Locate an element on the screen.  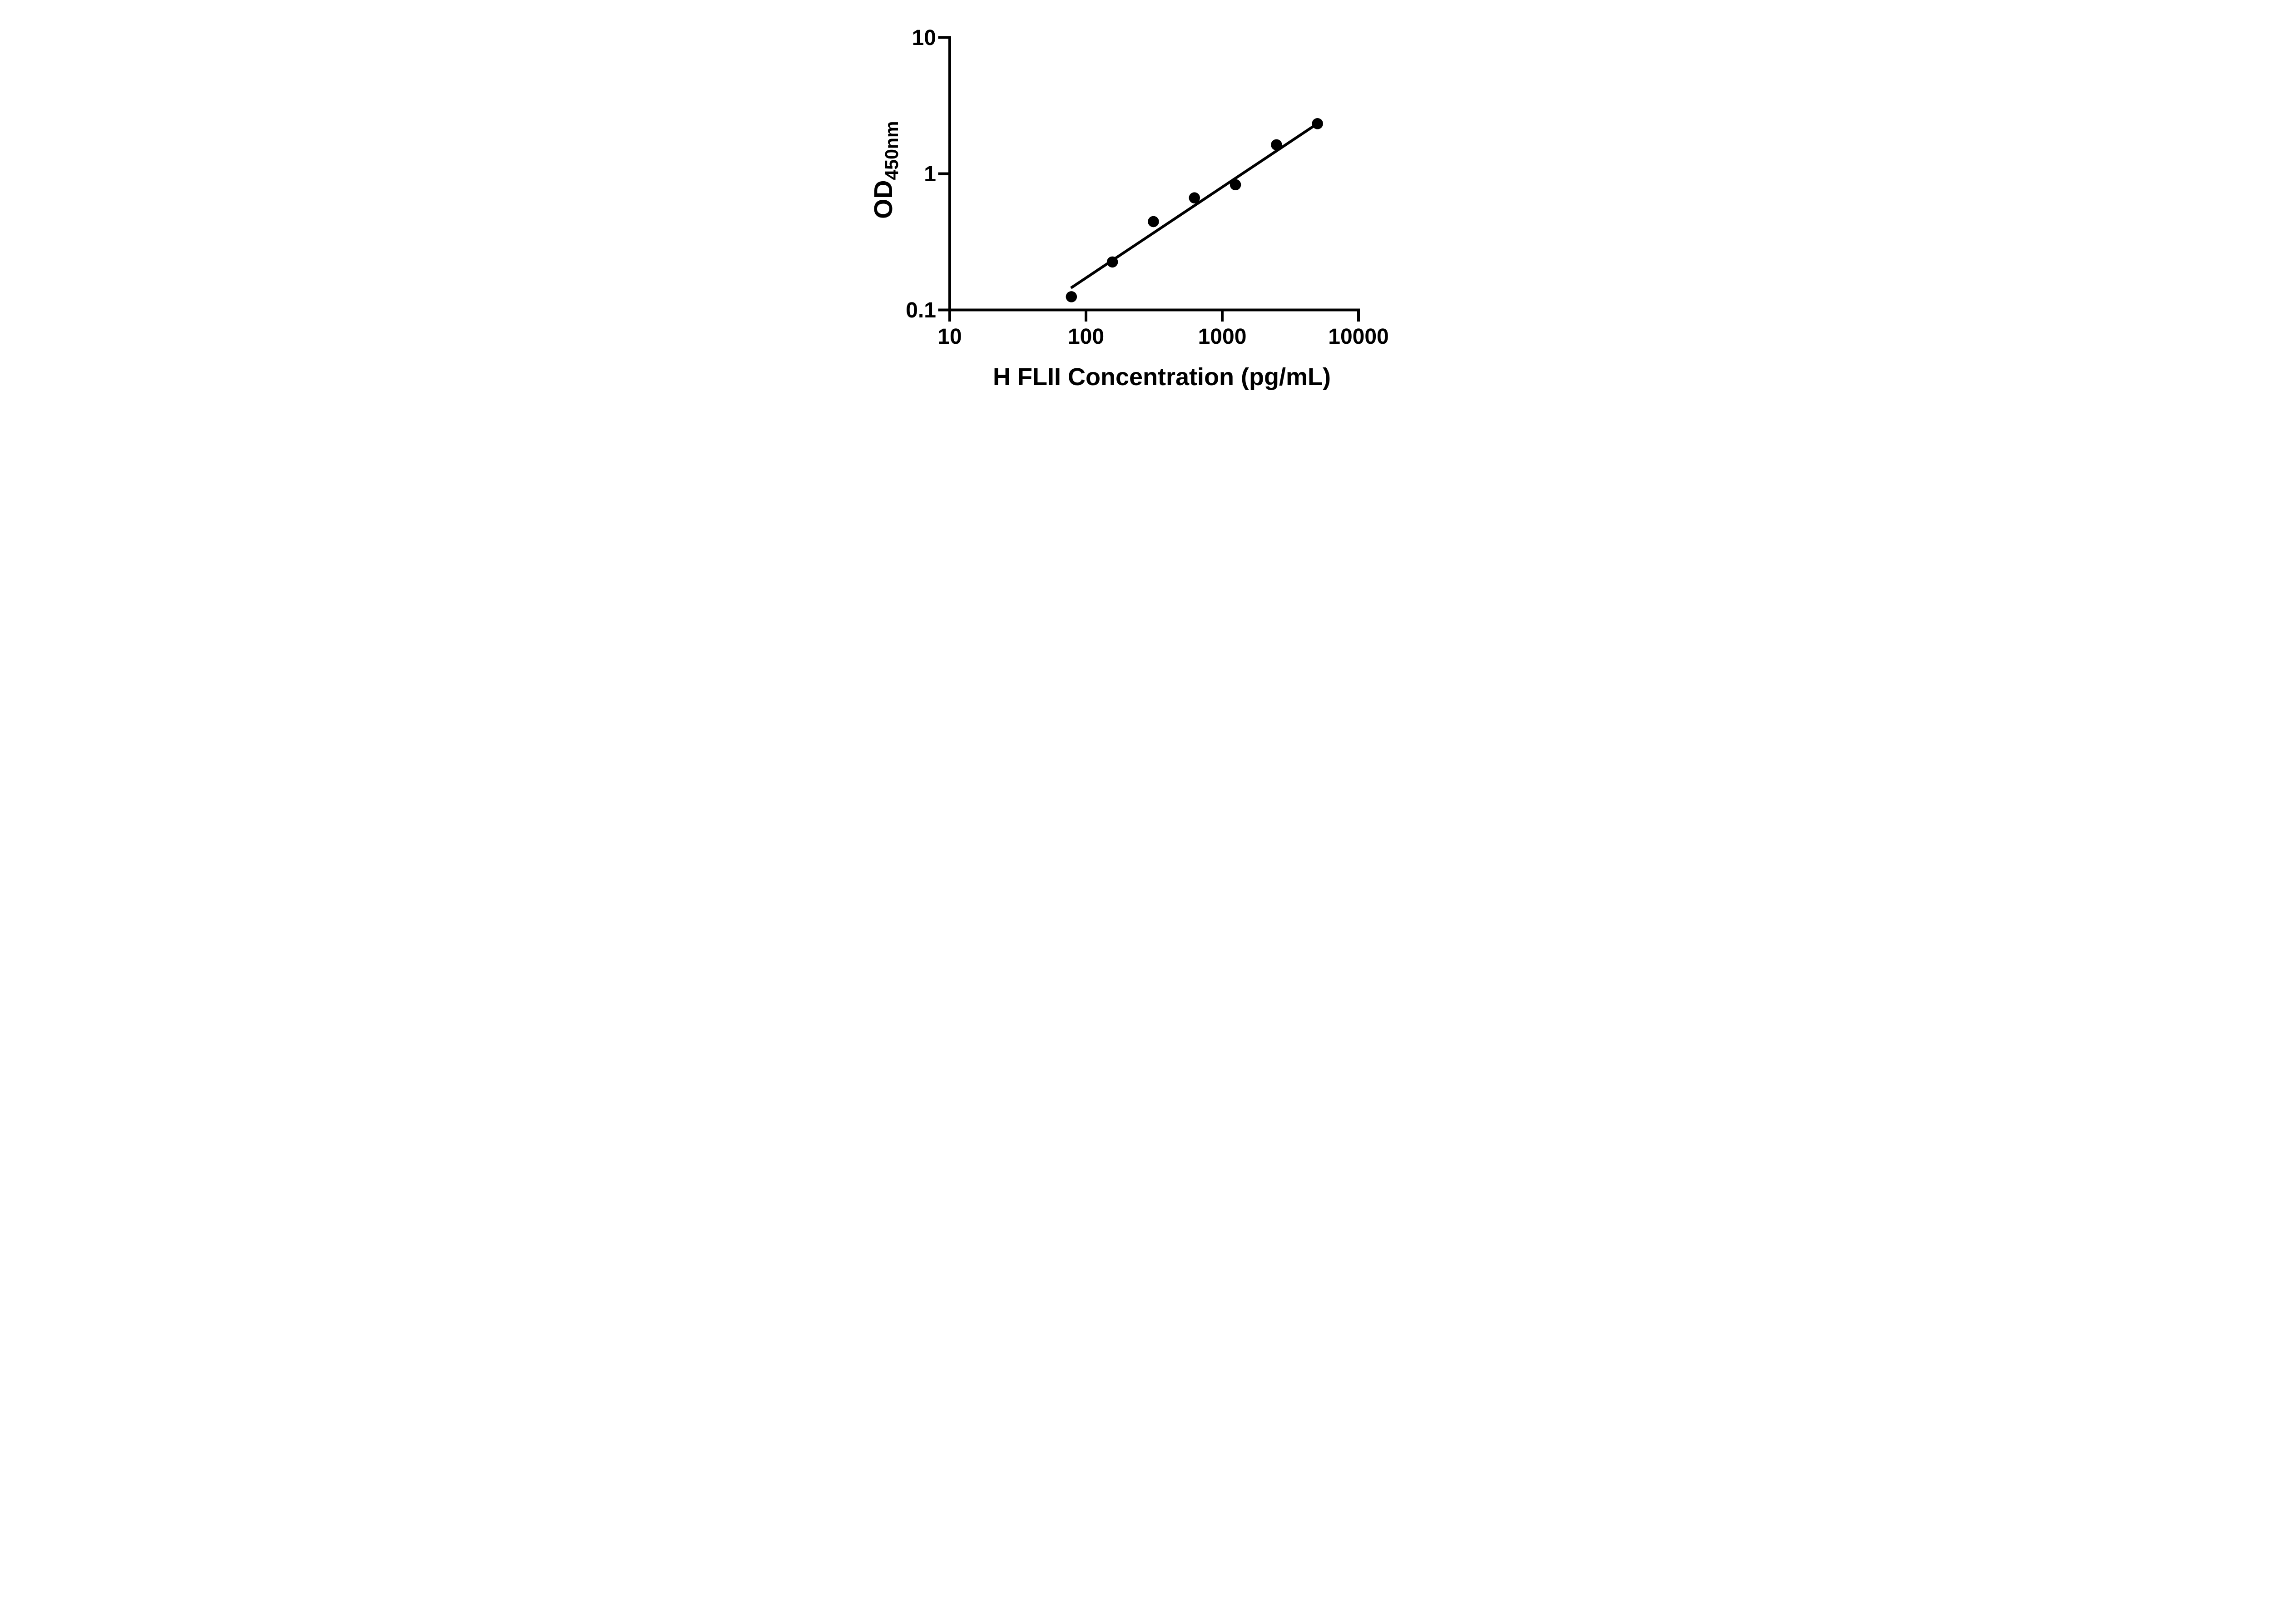
data-points is located at coordinates (1194, 210).